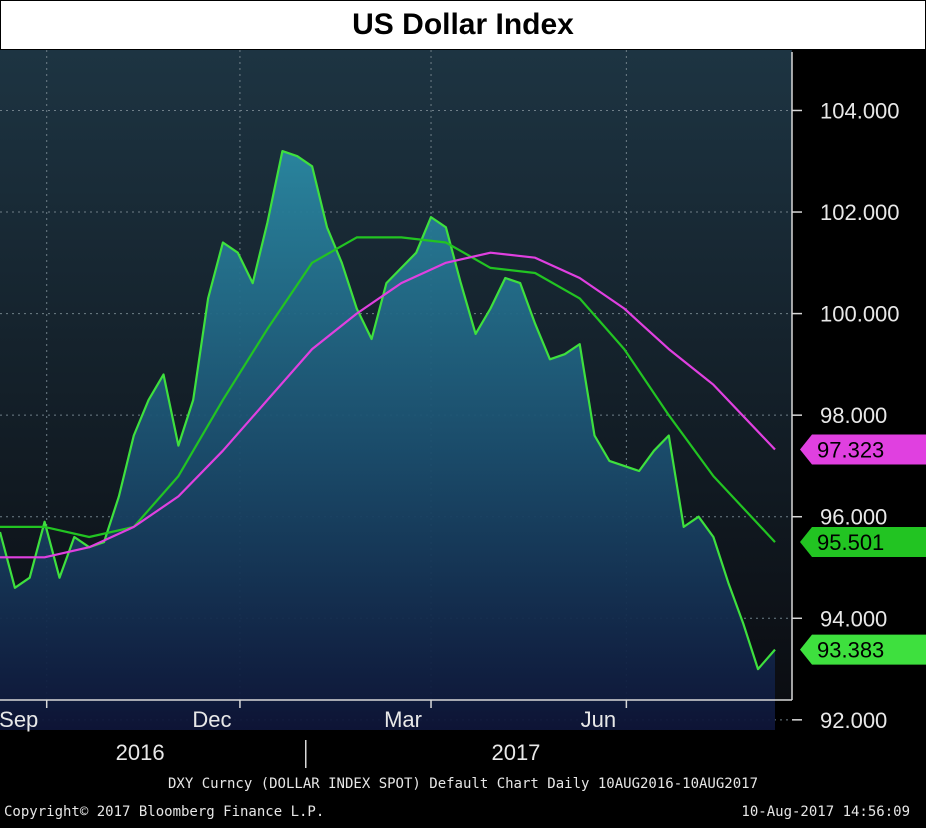  What do you see at coordinates (853, 415) in the screenshot?
I see `y-tick-label: 98.000` at bounding box center [853, 415].